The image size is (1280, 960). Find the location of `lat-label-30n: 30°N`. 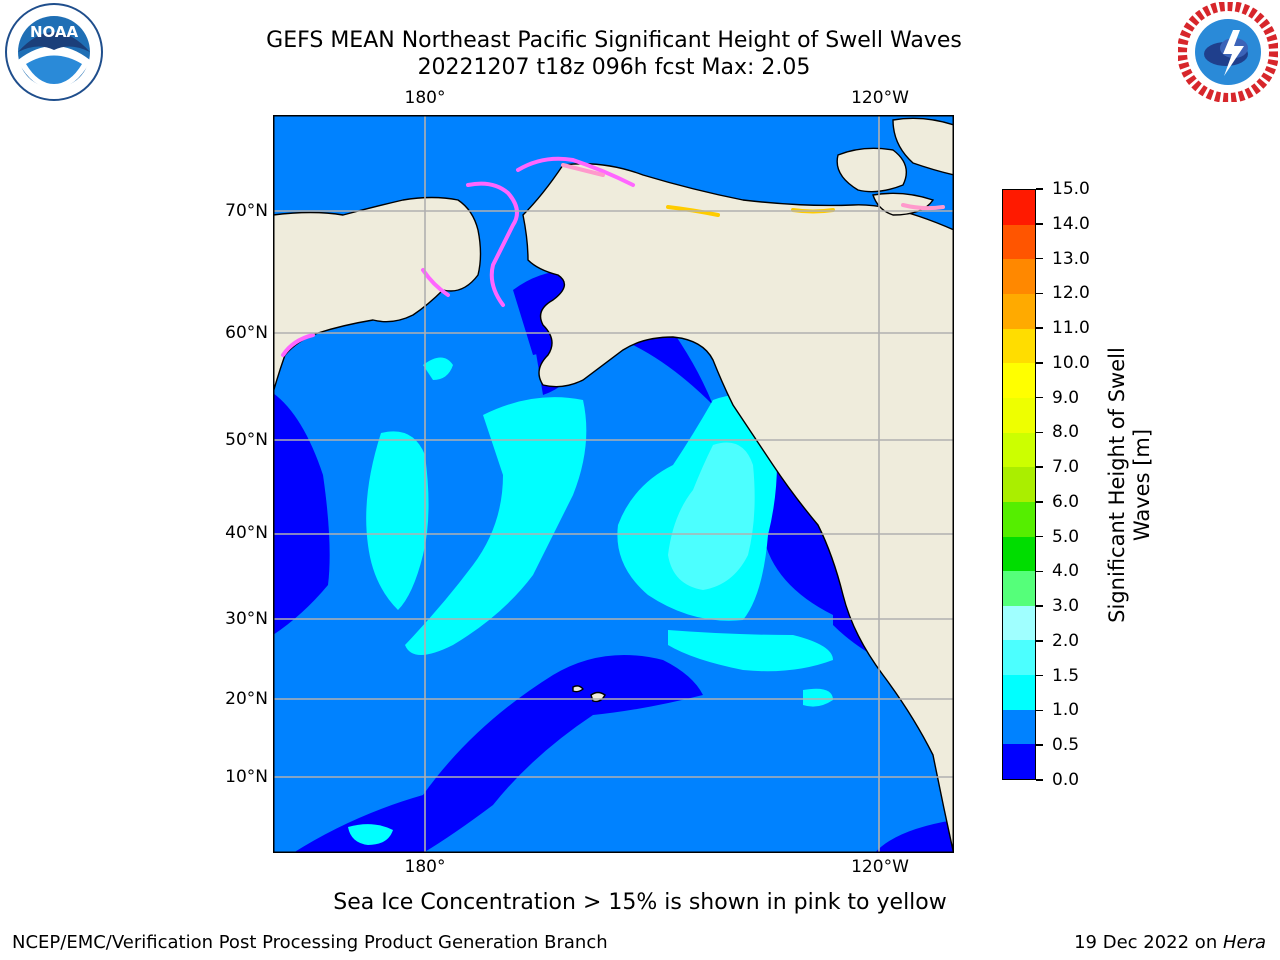

lat-label-30n: 30°N is located at coordinates (246, 619).